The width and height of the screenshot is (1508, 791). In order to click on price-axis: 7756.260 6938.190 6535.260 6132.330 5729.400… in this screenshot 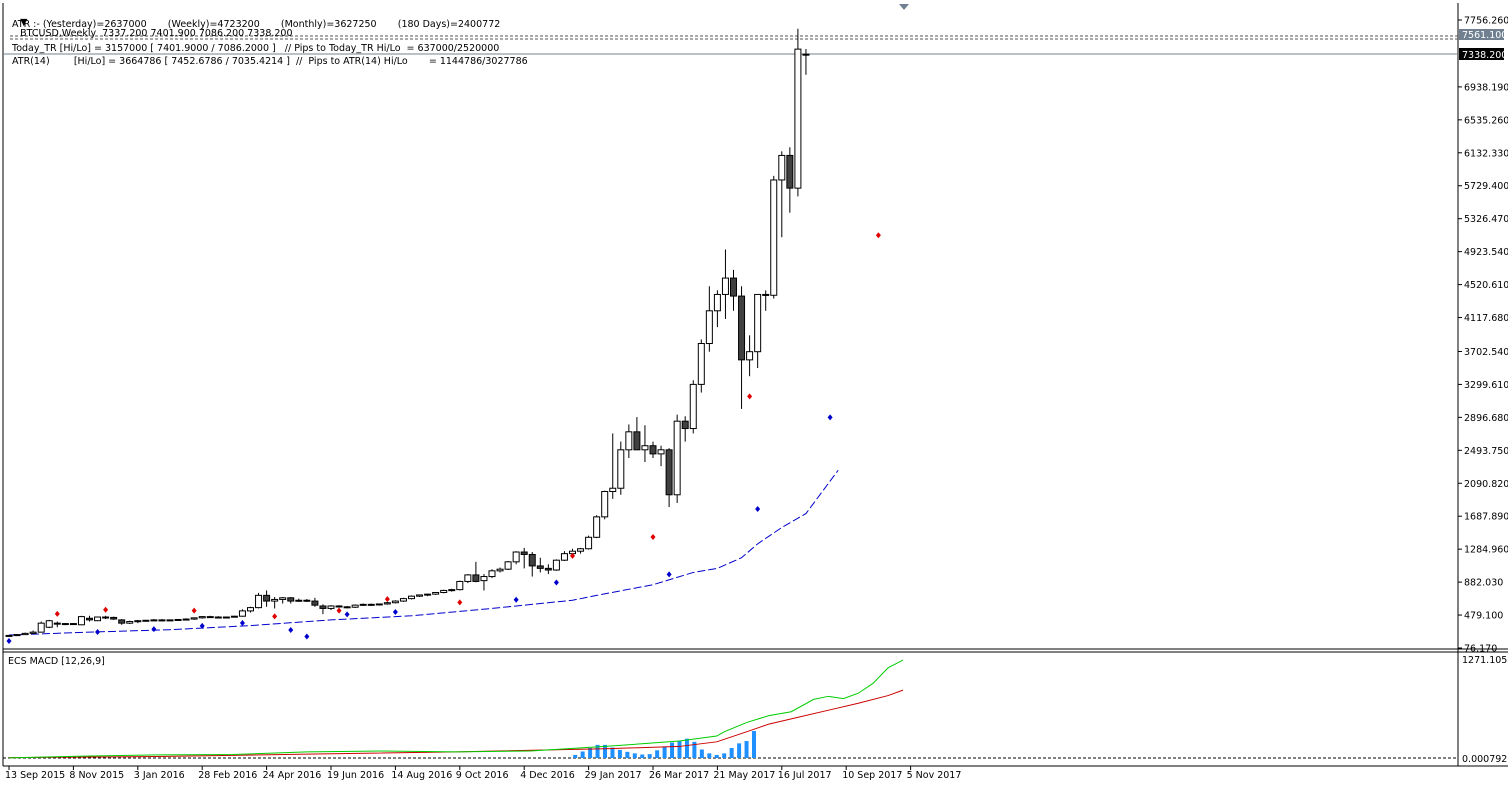, I will do `click(1483, 335)`.